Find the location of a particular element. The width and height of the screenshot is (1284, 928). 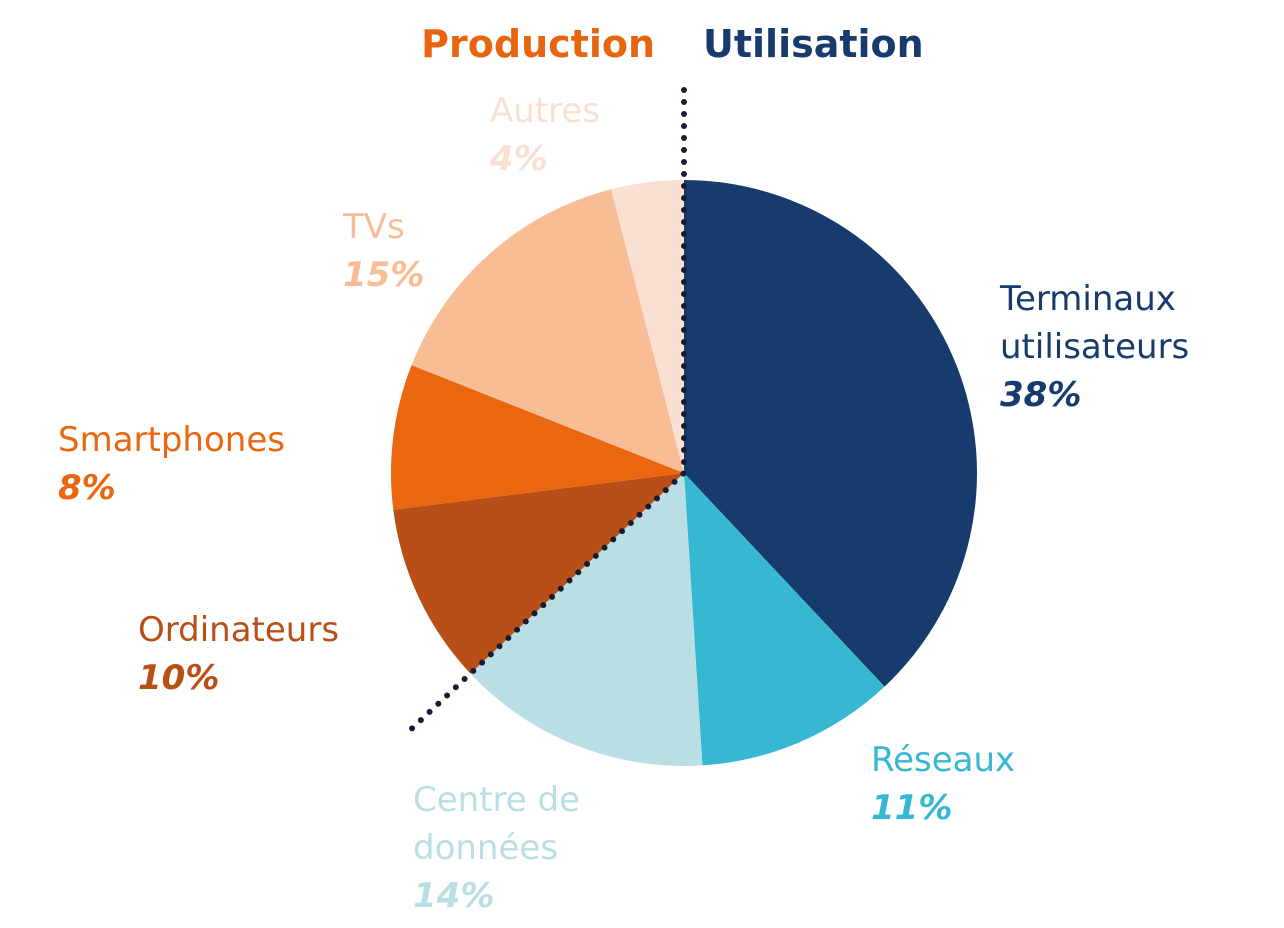

slice-value-reseaux: 11% is located at coordinates (911, 808).